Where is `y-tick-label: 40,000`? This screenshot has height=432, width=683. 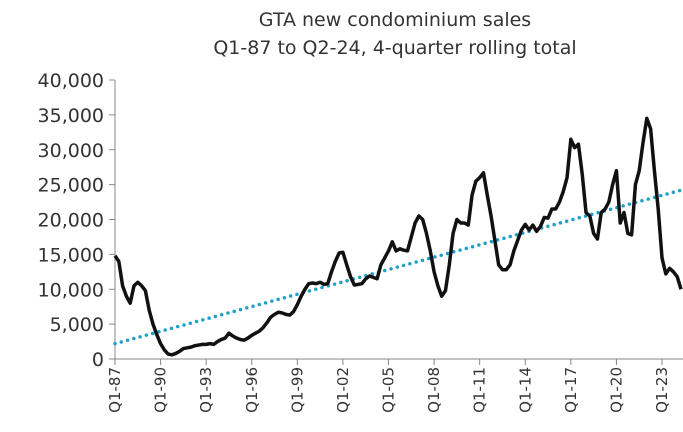 y-tick-label: 40,000 is located at coordinates (71, 81).